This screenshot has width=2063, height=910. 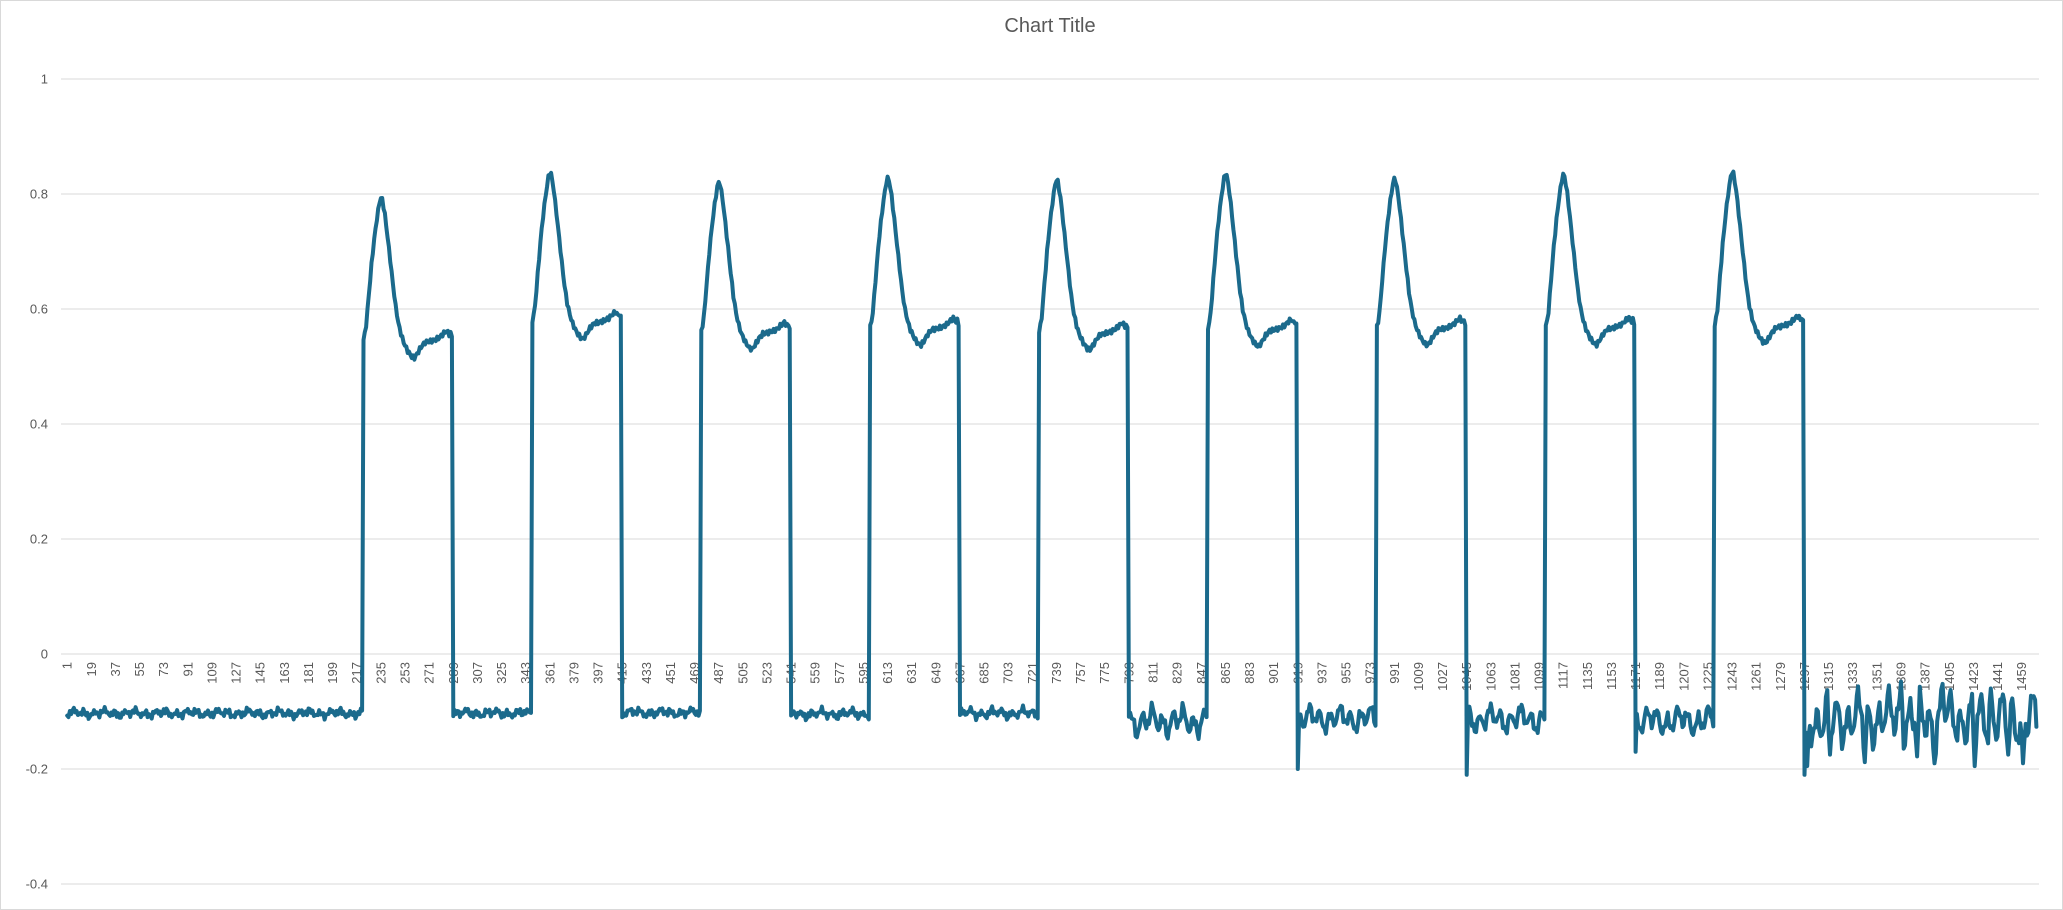 What do you see at coordinates (1756, 676) in the screenshot?
I see `x-axis-label: 1261` at bounding box center [1756, 676].